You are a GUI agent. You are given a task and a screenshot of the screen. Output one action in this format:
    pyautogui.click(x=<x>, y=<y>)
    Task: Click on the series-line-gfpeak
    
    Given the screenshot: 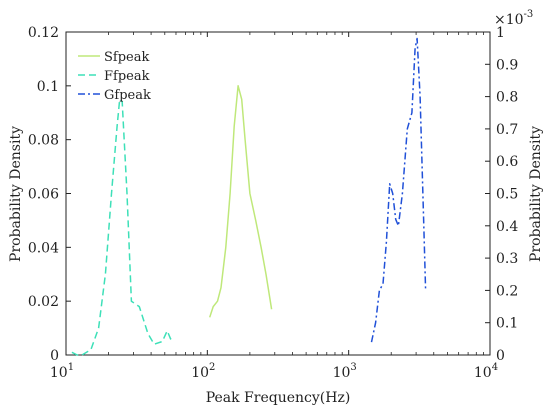 What is the action you would take?
    pyautogui.click(x=398, y=190)
    